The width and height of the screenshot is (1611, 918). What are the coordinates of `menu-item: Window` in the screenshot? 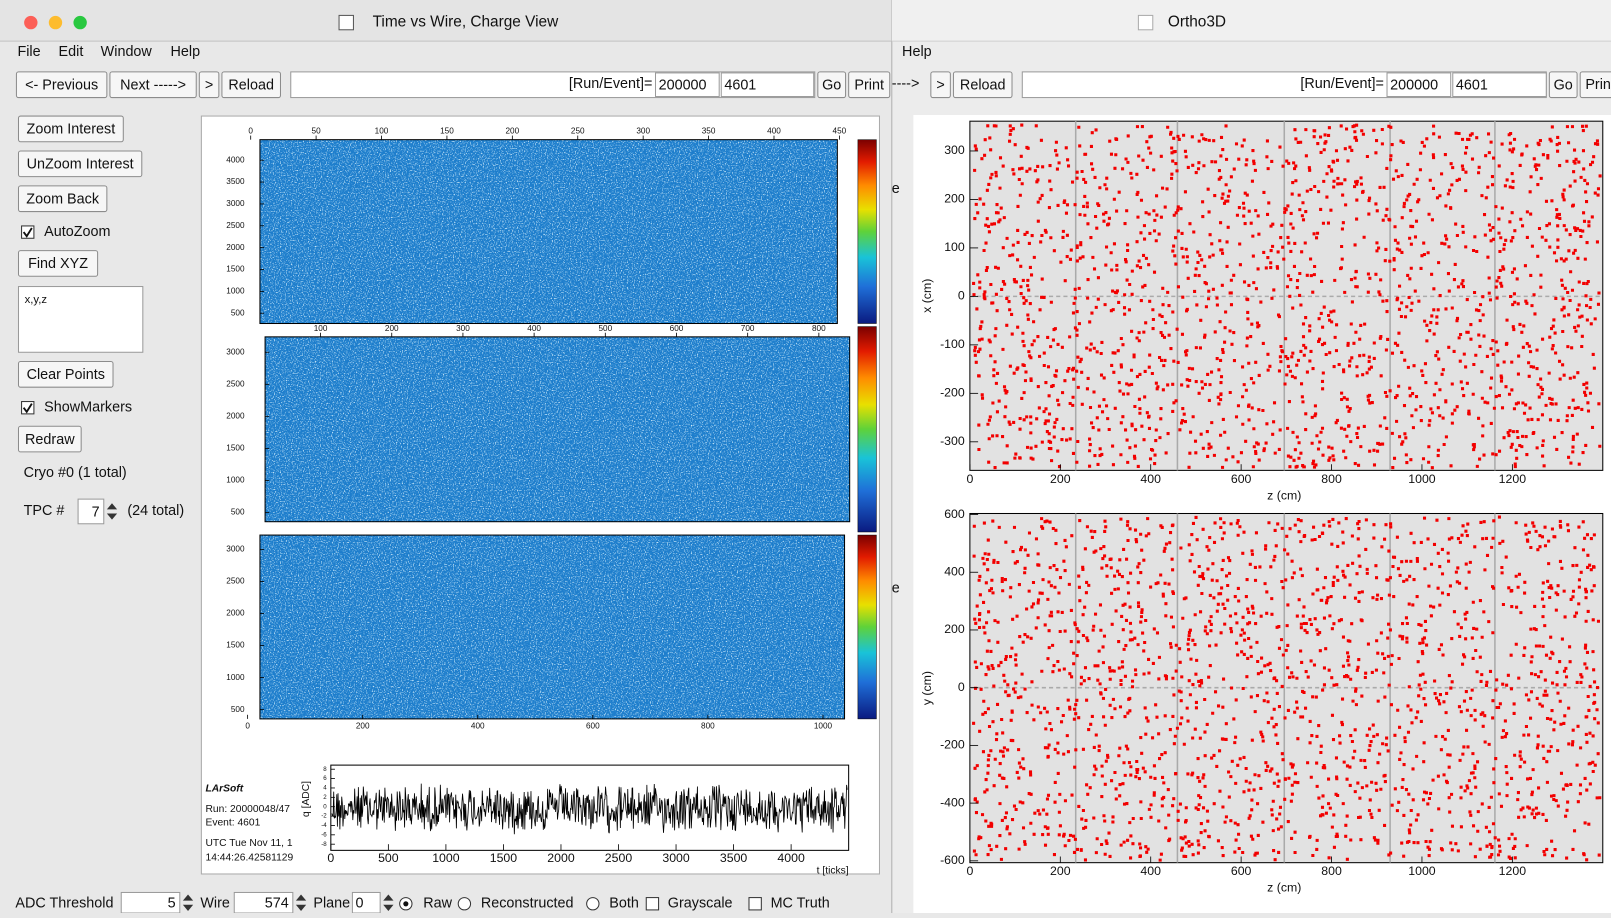 It's located at (127, 52).